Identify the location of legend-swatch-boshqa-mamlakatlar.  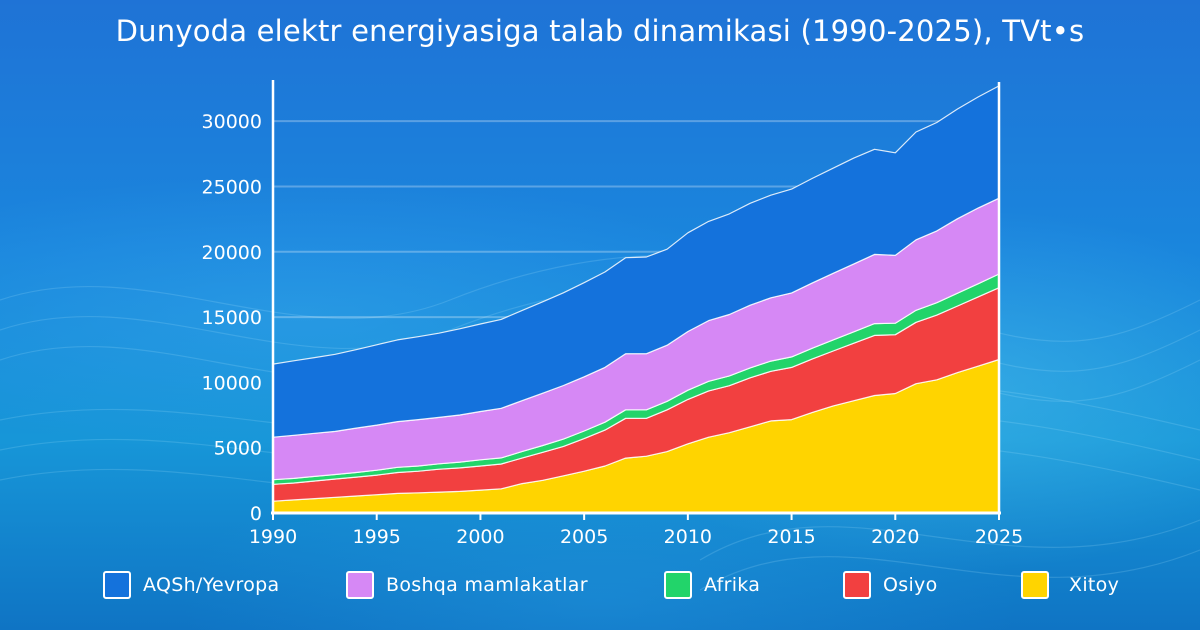
(360, 585).